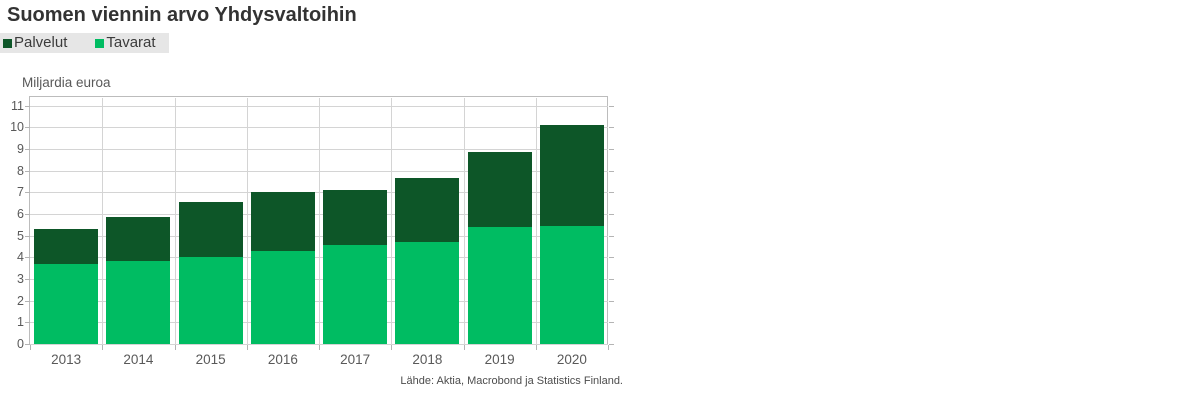  I want to click on y-axis-tick-label: 5, so click(20, 235).